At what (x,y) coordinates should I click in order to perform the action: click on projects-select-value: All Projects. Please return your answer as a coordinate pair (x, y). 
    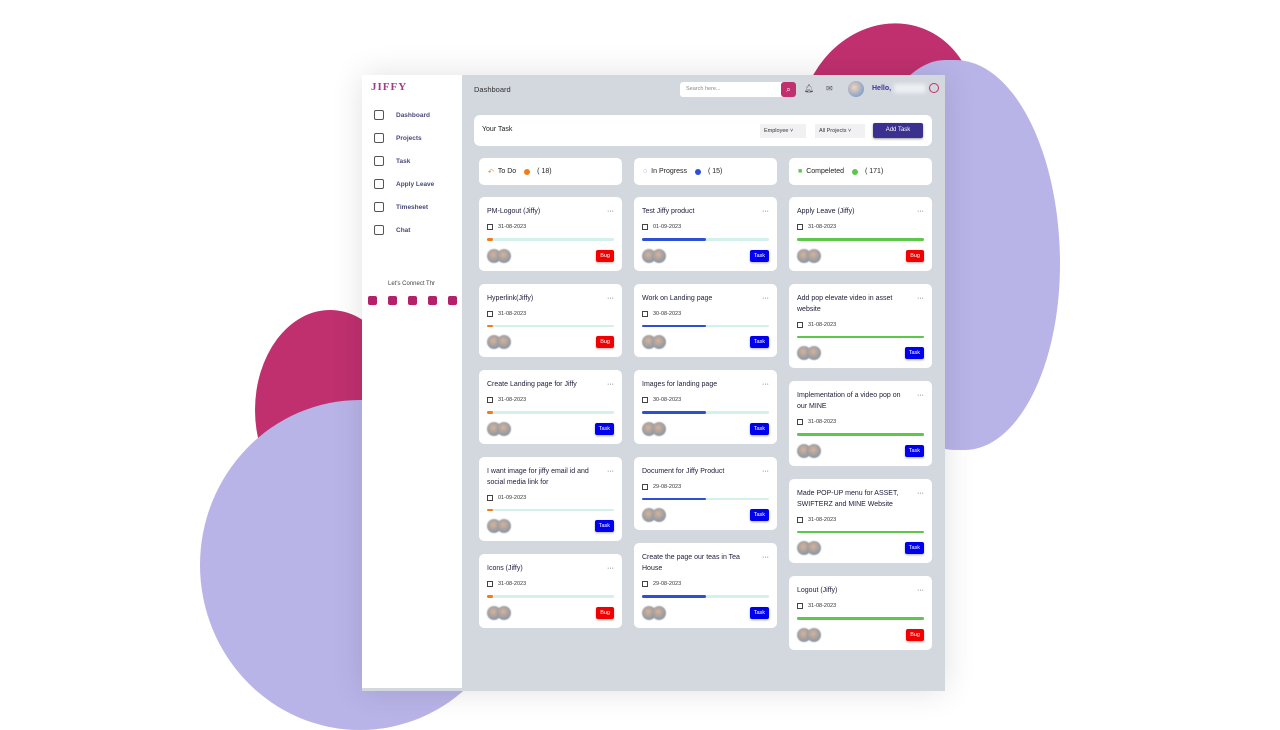
    Looking at the image, I should click on (833, 131).